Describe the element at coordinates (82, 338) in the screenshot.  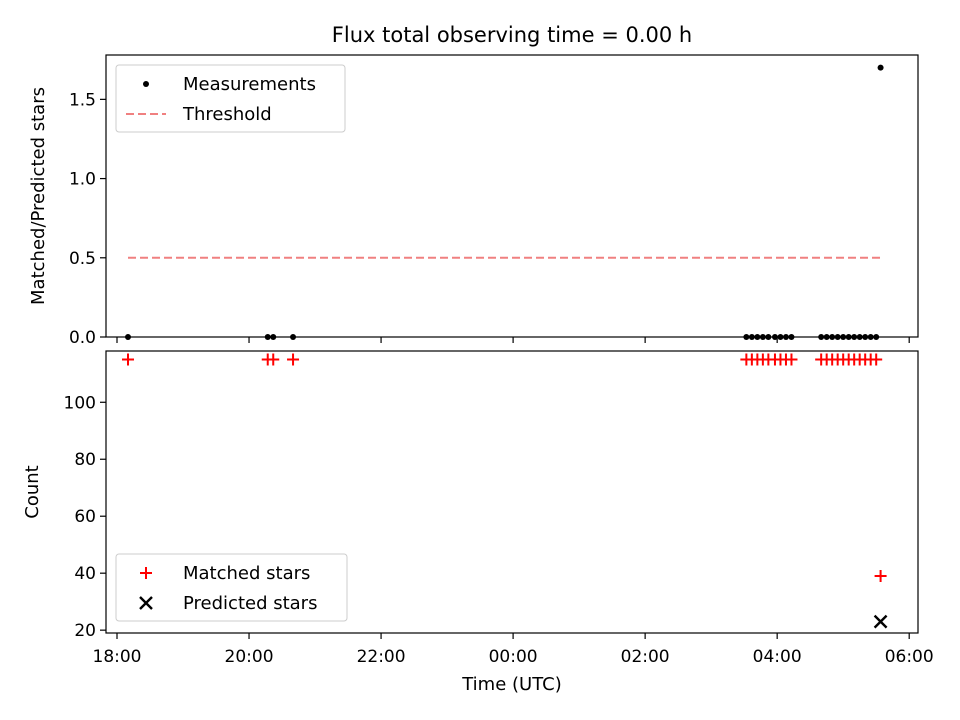
I see `y-tick-label: 0.0` at that location.